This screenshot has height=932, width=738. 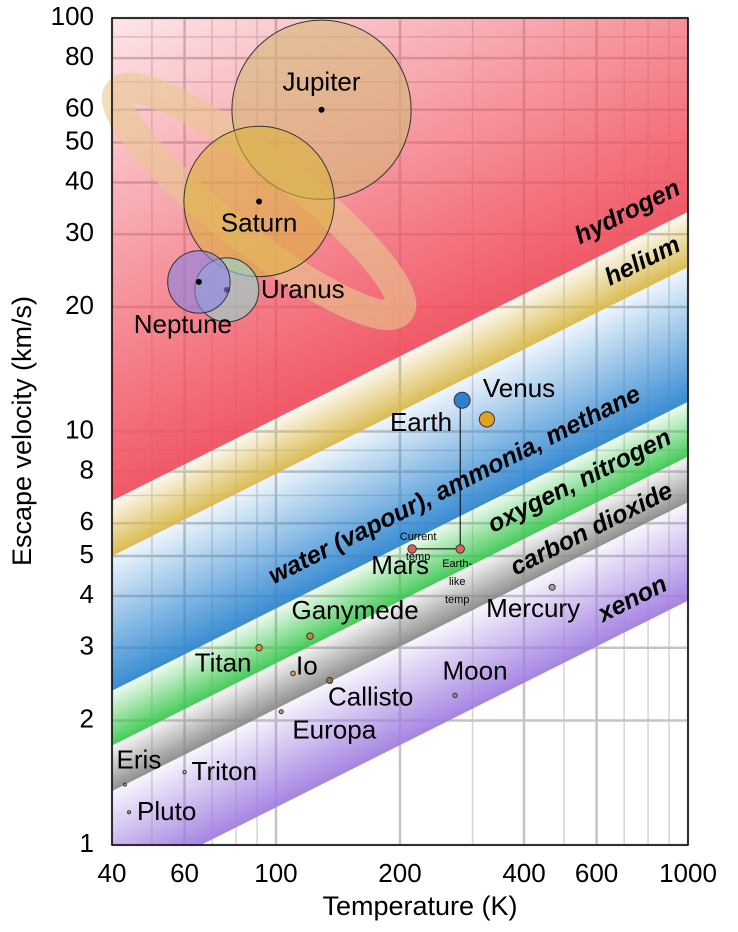 I want to click on body-label: Saturn, so click(x=259, y=222).